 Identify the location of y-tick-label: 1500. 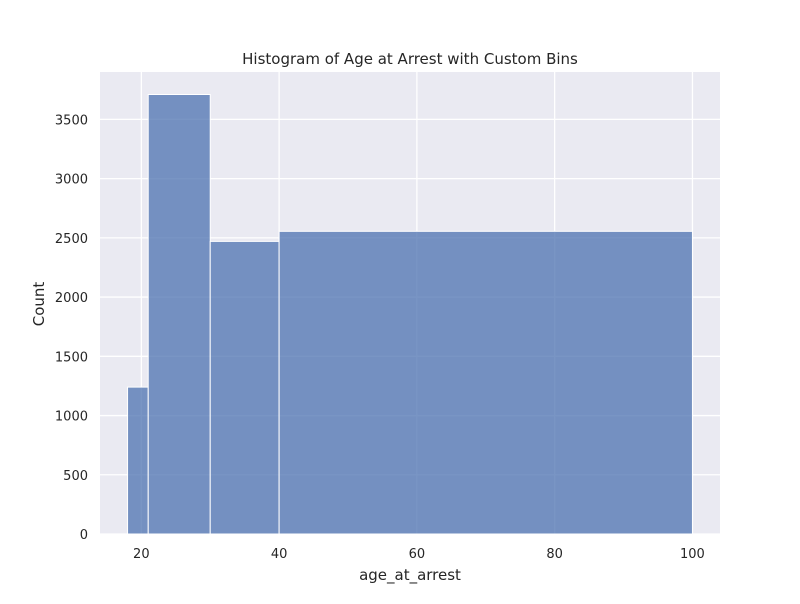
(71, 357).